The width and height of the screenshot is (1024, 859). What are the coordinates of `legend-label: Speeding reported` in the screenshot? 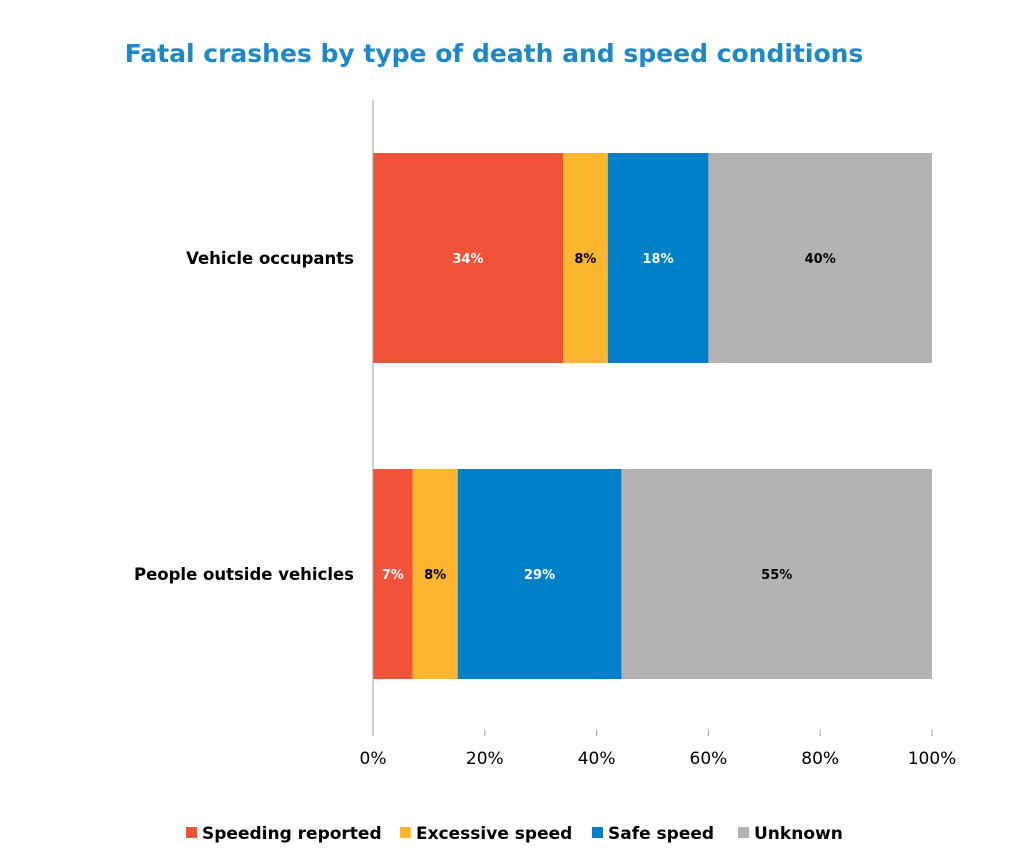 It's located at (292, 834).